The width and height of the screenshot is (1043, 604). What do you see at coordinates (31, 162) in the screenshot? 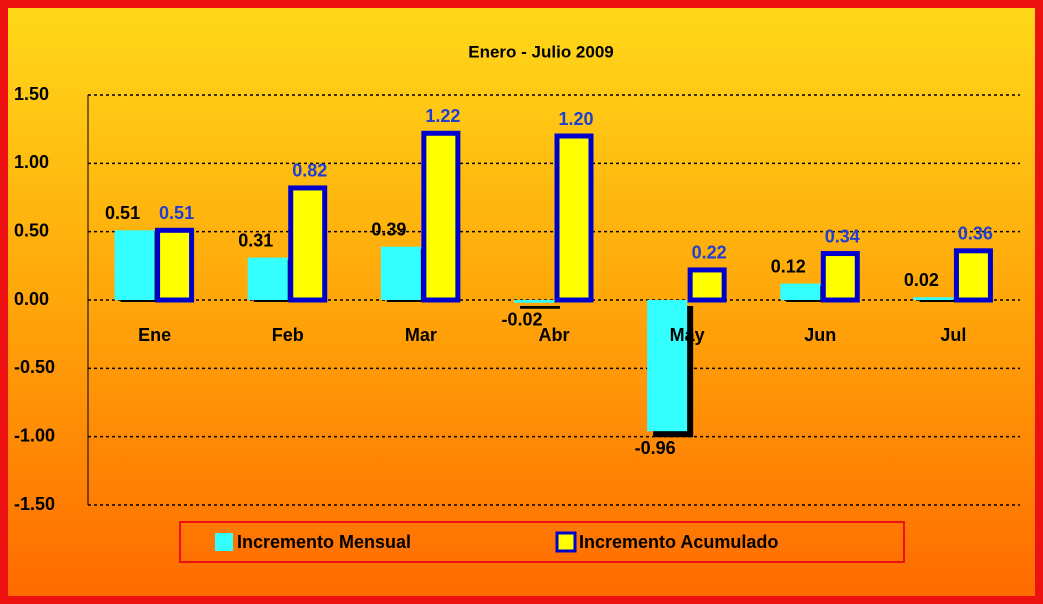
I see `y-tick-label: 1.00` at bounding box center [31, 162].